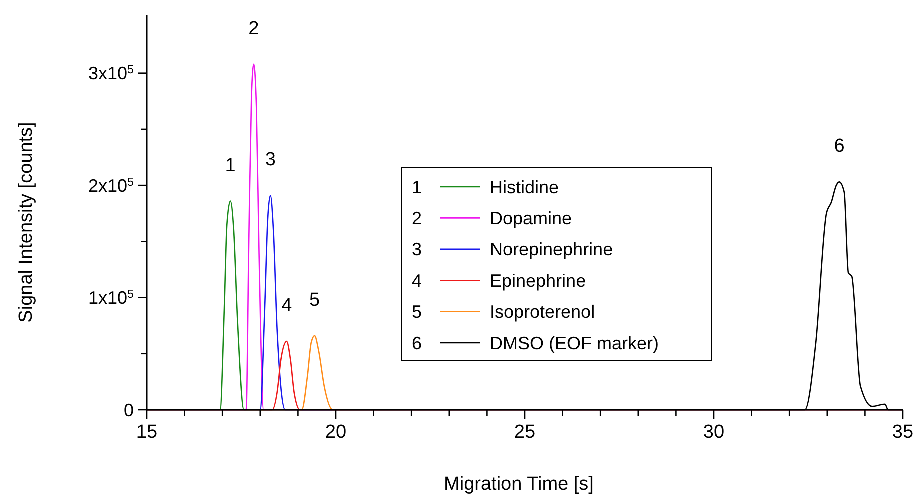 The width and height of the screenshot is (923, 497). I want to click on annotation: 5, so click(315, 300).